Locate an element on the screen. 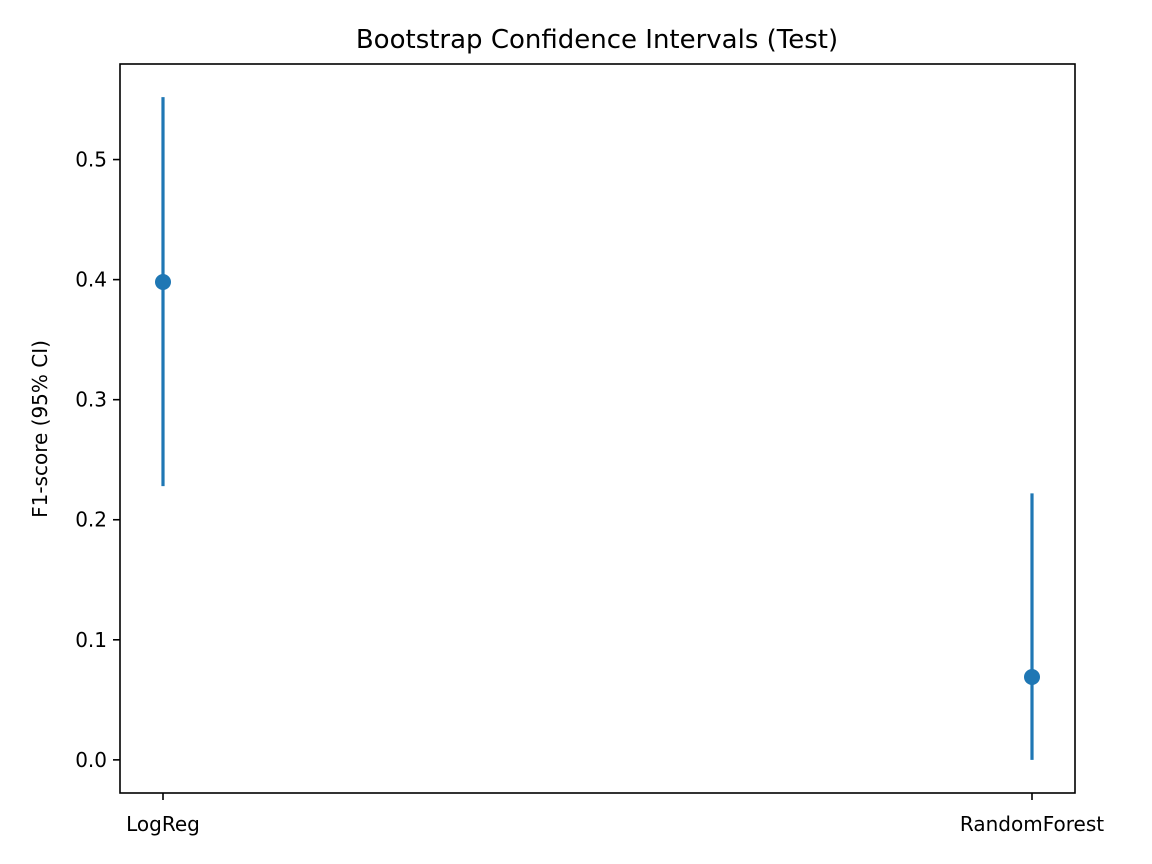 This screenshot has height=864, width=1152. y-tick-label: 0.0 is located at coordinates (91, 760).